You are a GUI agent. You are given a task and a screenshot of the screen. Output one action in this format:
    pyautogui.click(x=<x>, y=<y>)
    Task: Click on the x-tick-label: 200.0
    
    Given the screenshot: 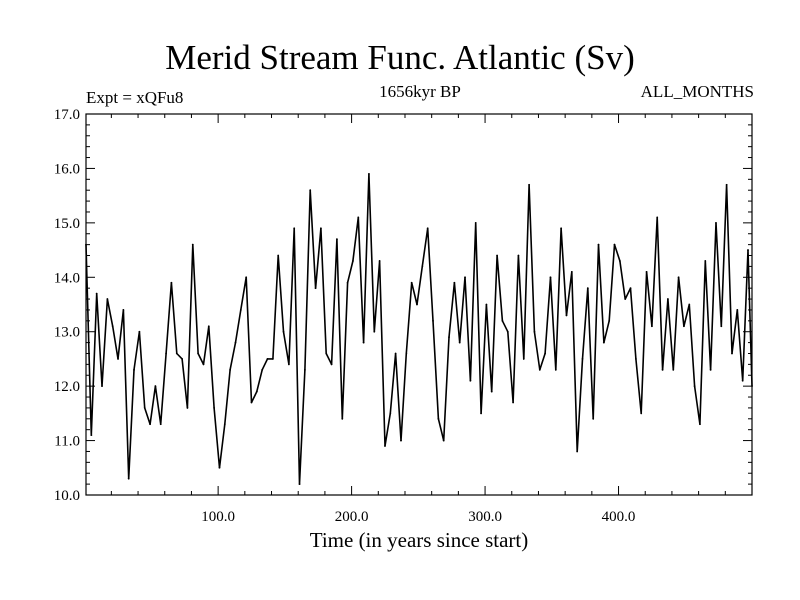 What is the action you would take?
    pyautogui.click(x=352, y=517)
    